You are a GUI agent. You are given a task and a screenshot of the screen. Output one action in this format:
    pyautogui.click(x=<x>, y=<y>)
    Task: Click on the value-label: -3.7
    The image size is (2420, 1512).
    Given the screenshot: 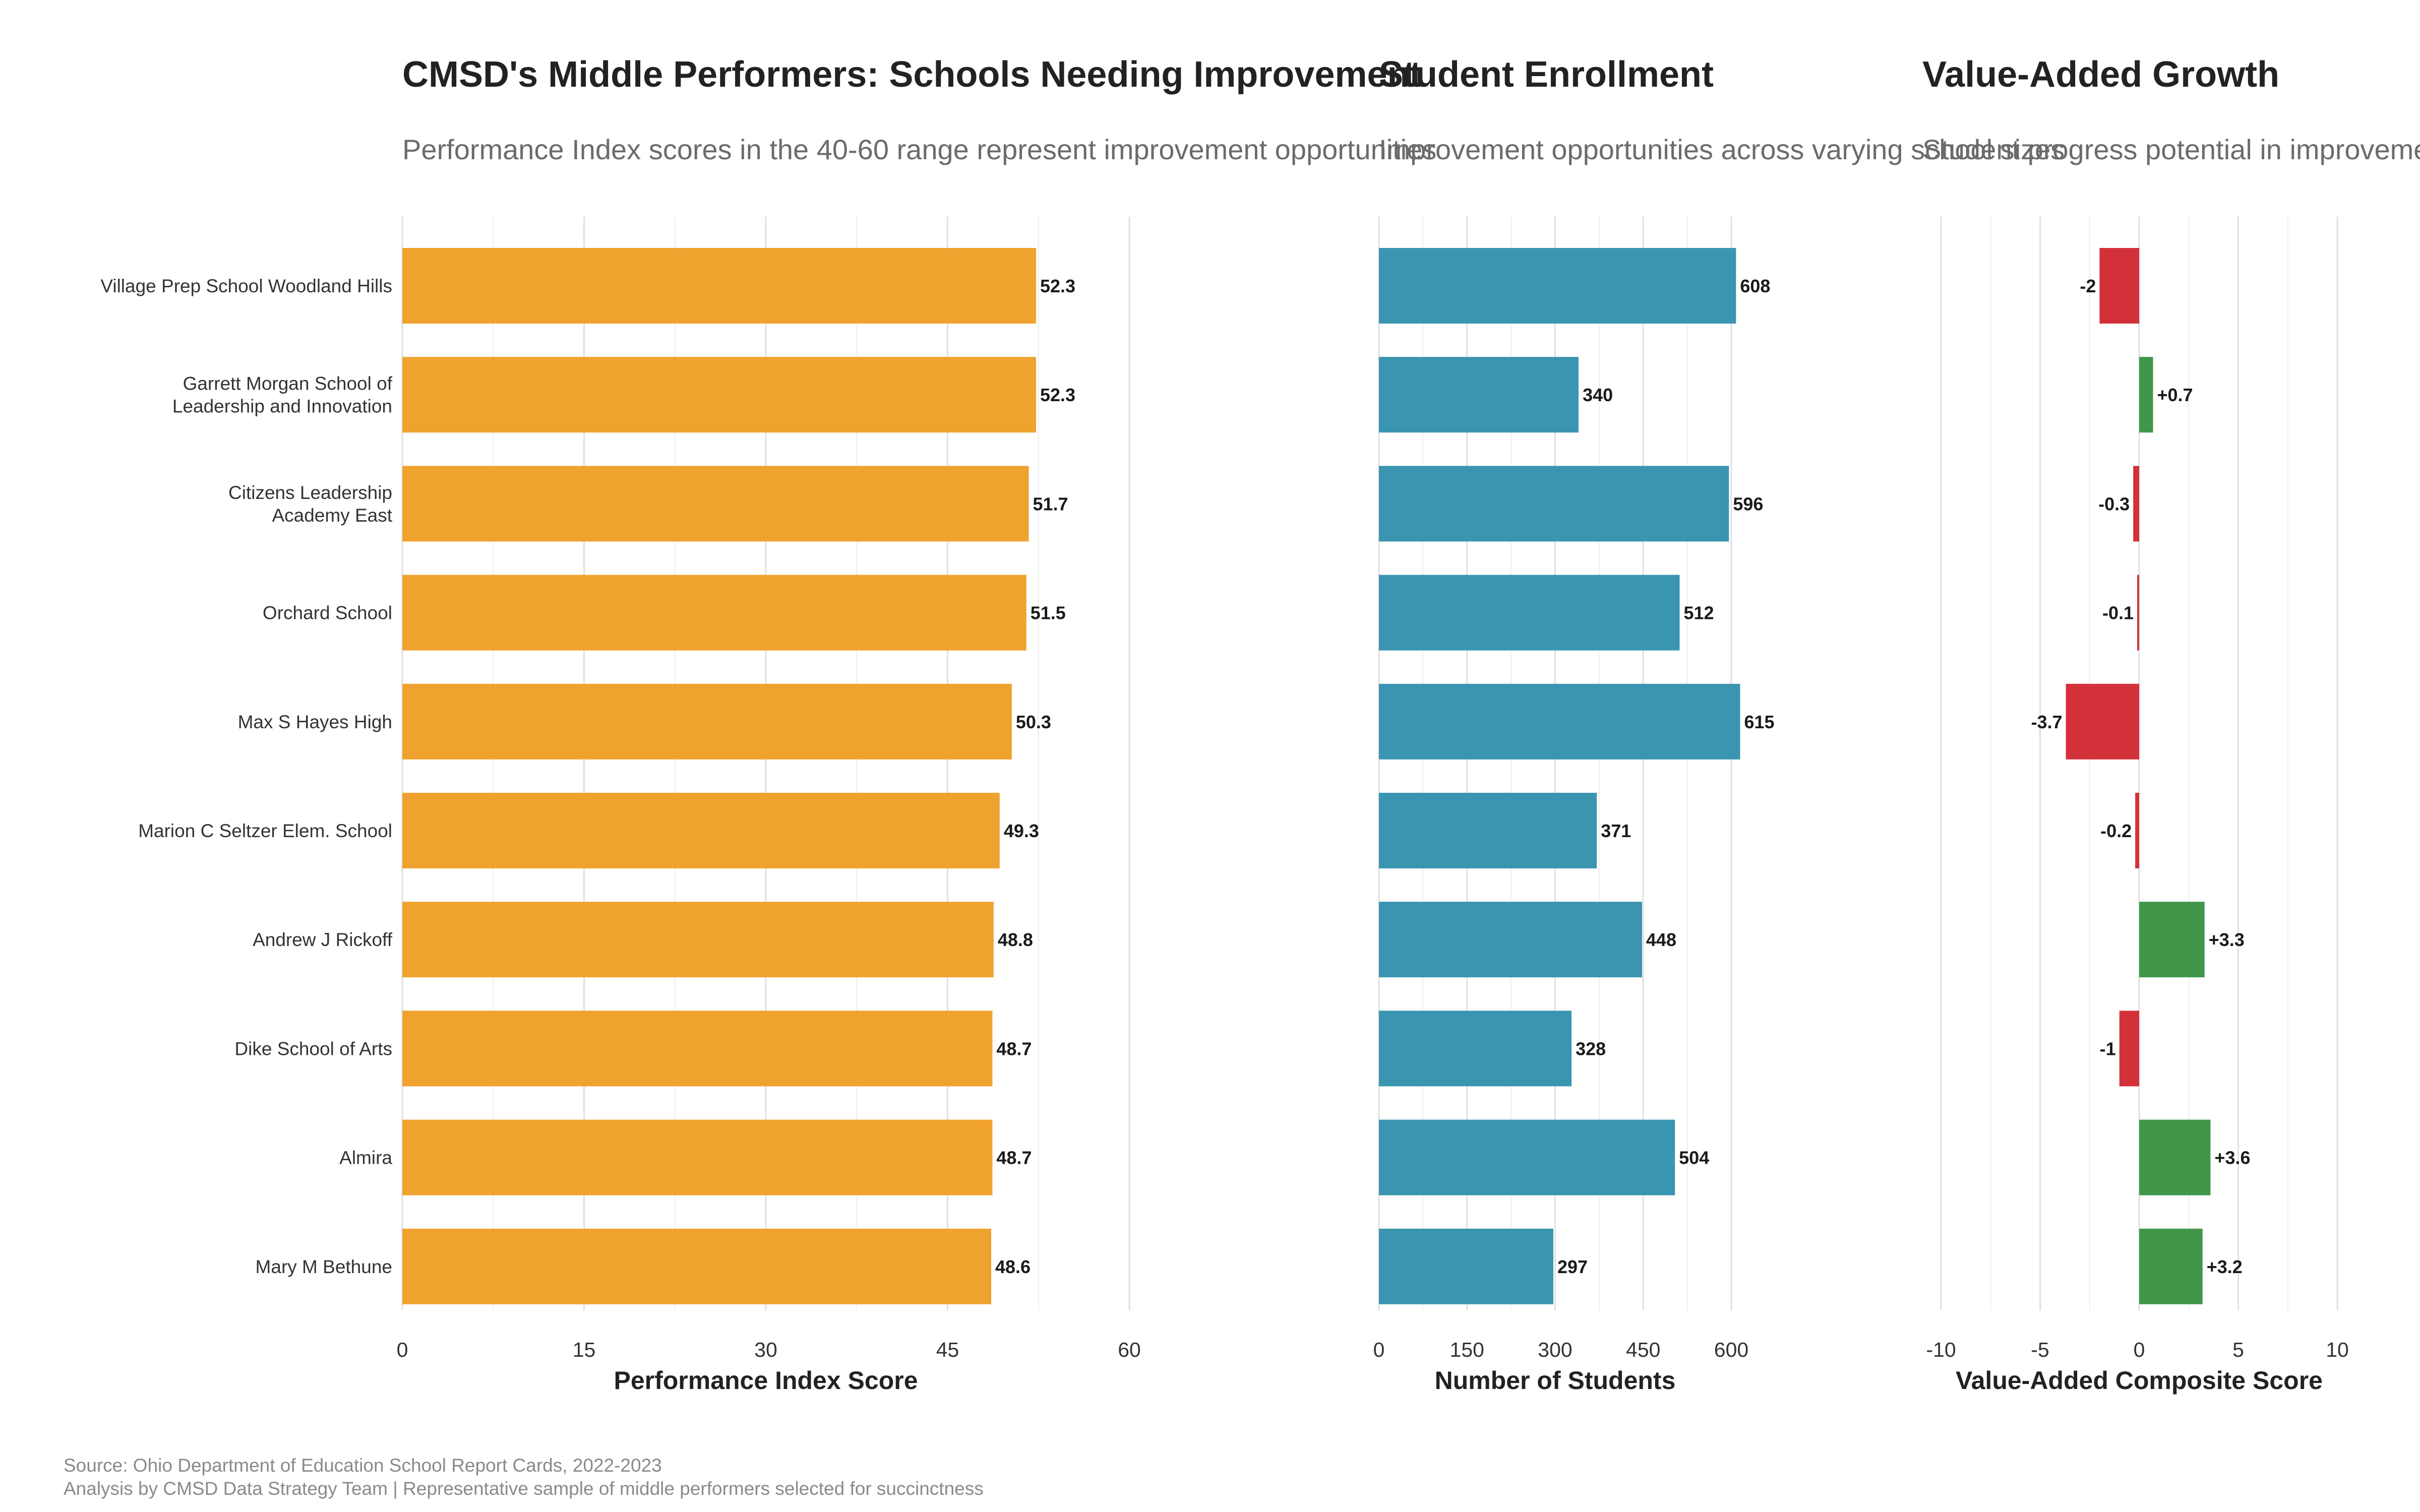 What is the action you would take?
    pyautogui.click(x=2047, y=722)
    